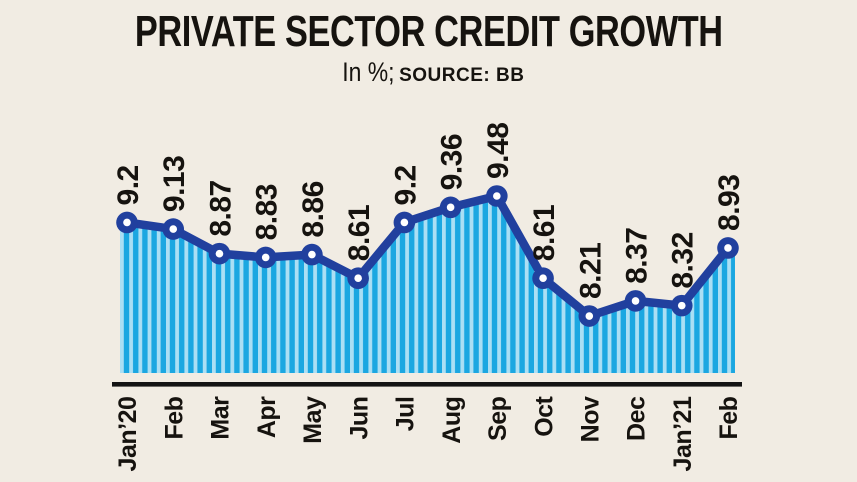 The width and height of the screenshot is (857, 482). What do you see at coordinates (637, 256) in the screenshot?
I see `value-label: 8.37` at bounding box center [637, 256].